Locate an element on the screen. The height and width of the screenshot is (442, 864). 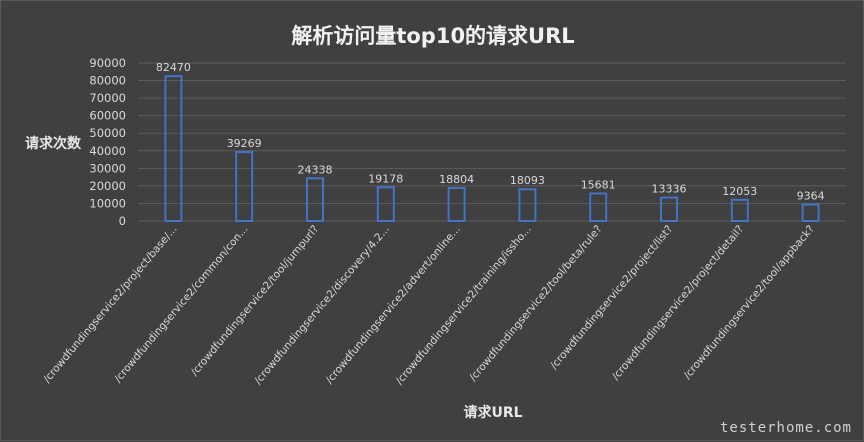
x-axis-title: 请求URL is located at coordinates (492, 412).